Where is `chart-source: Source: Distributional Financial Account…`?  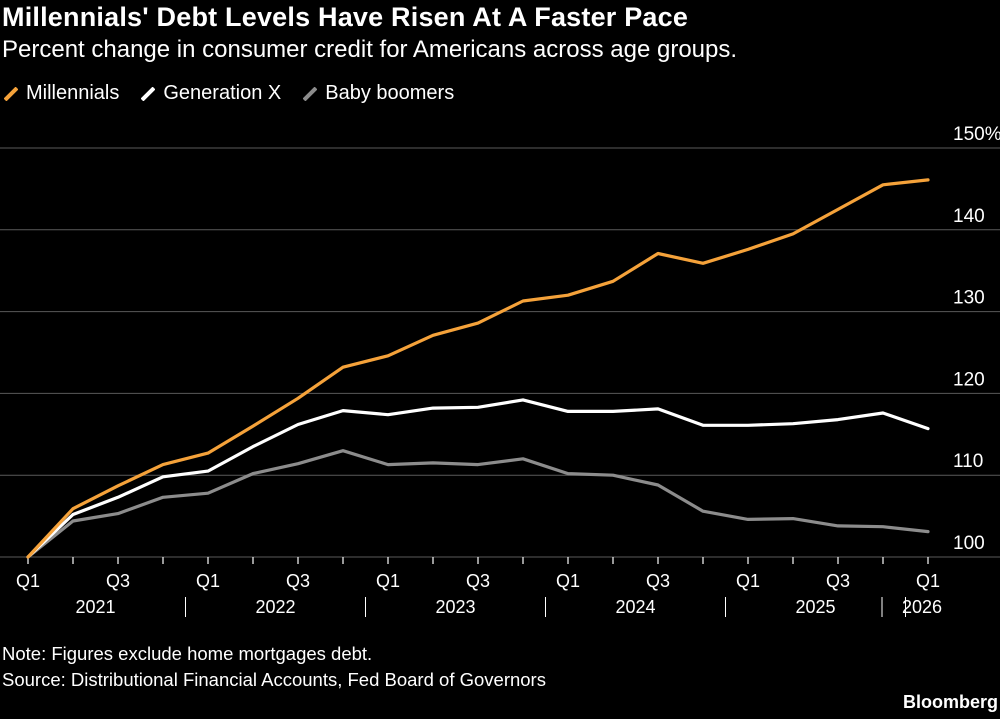 chart-source: Source: Distributional Financial Account… is located at coordinates (274, 679).